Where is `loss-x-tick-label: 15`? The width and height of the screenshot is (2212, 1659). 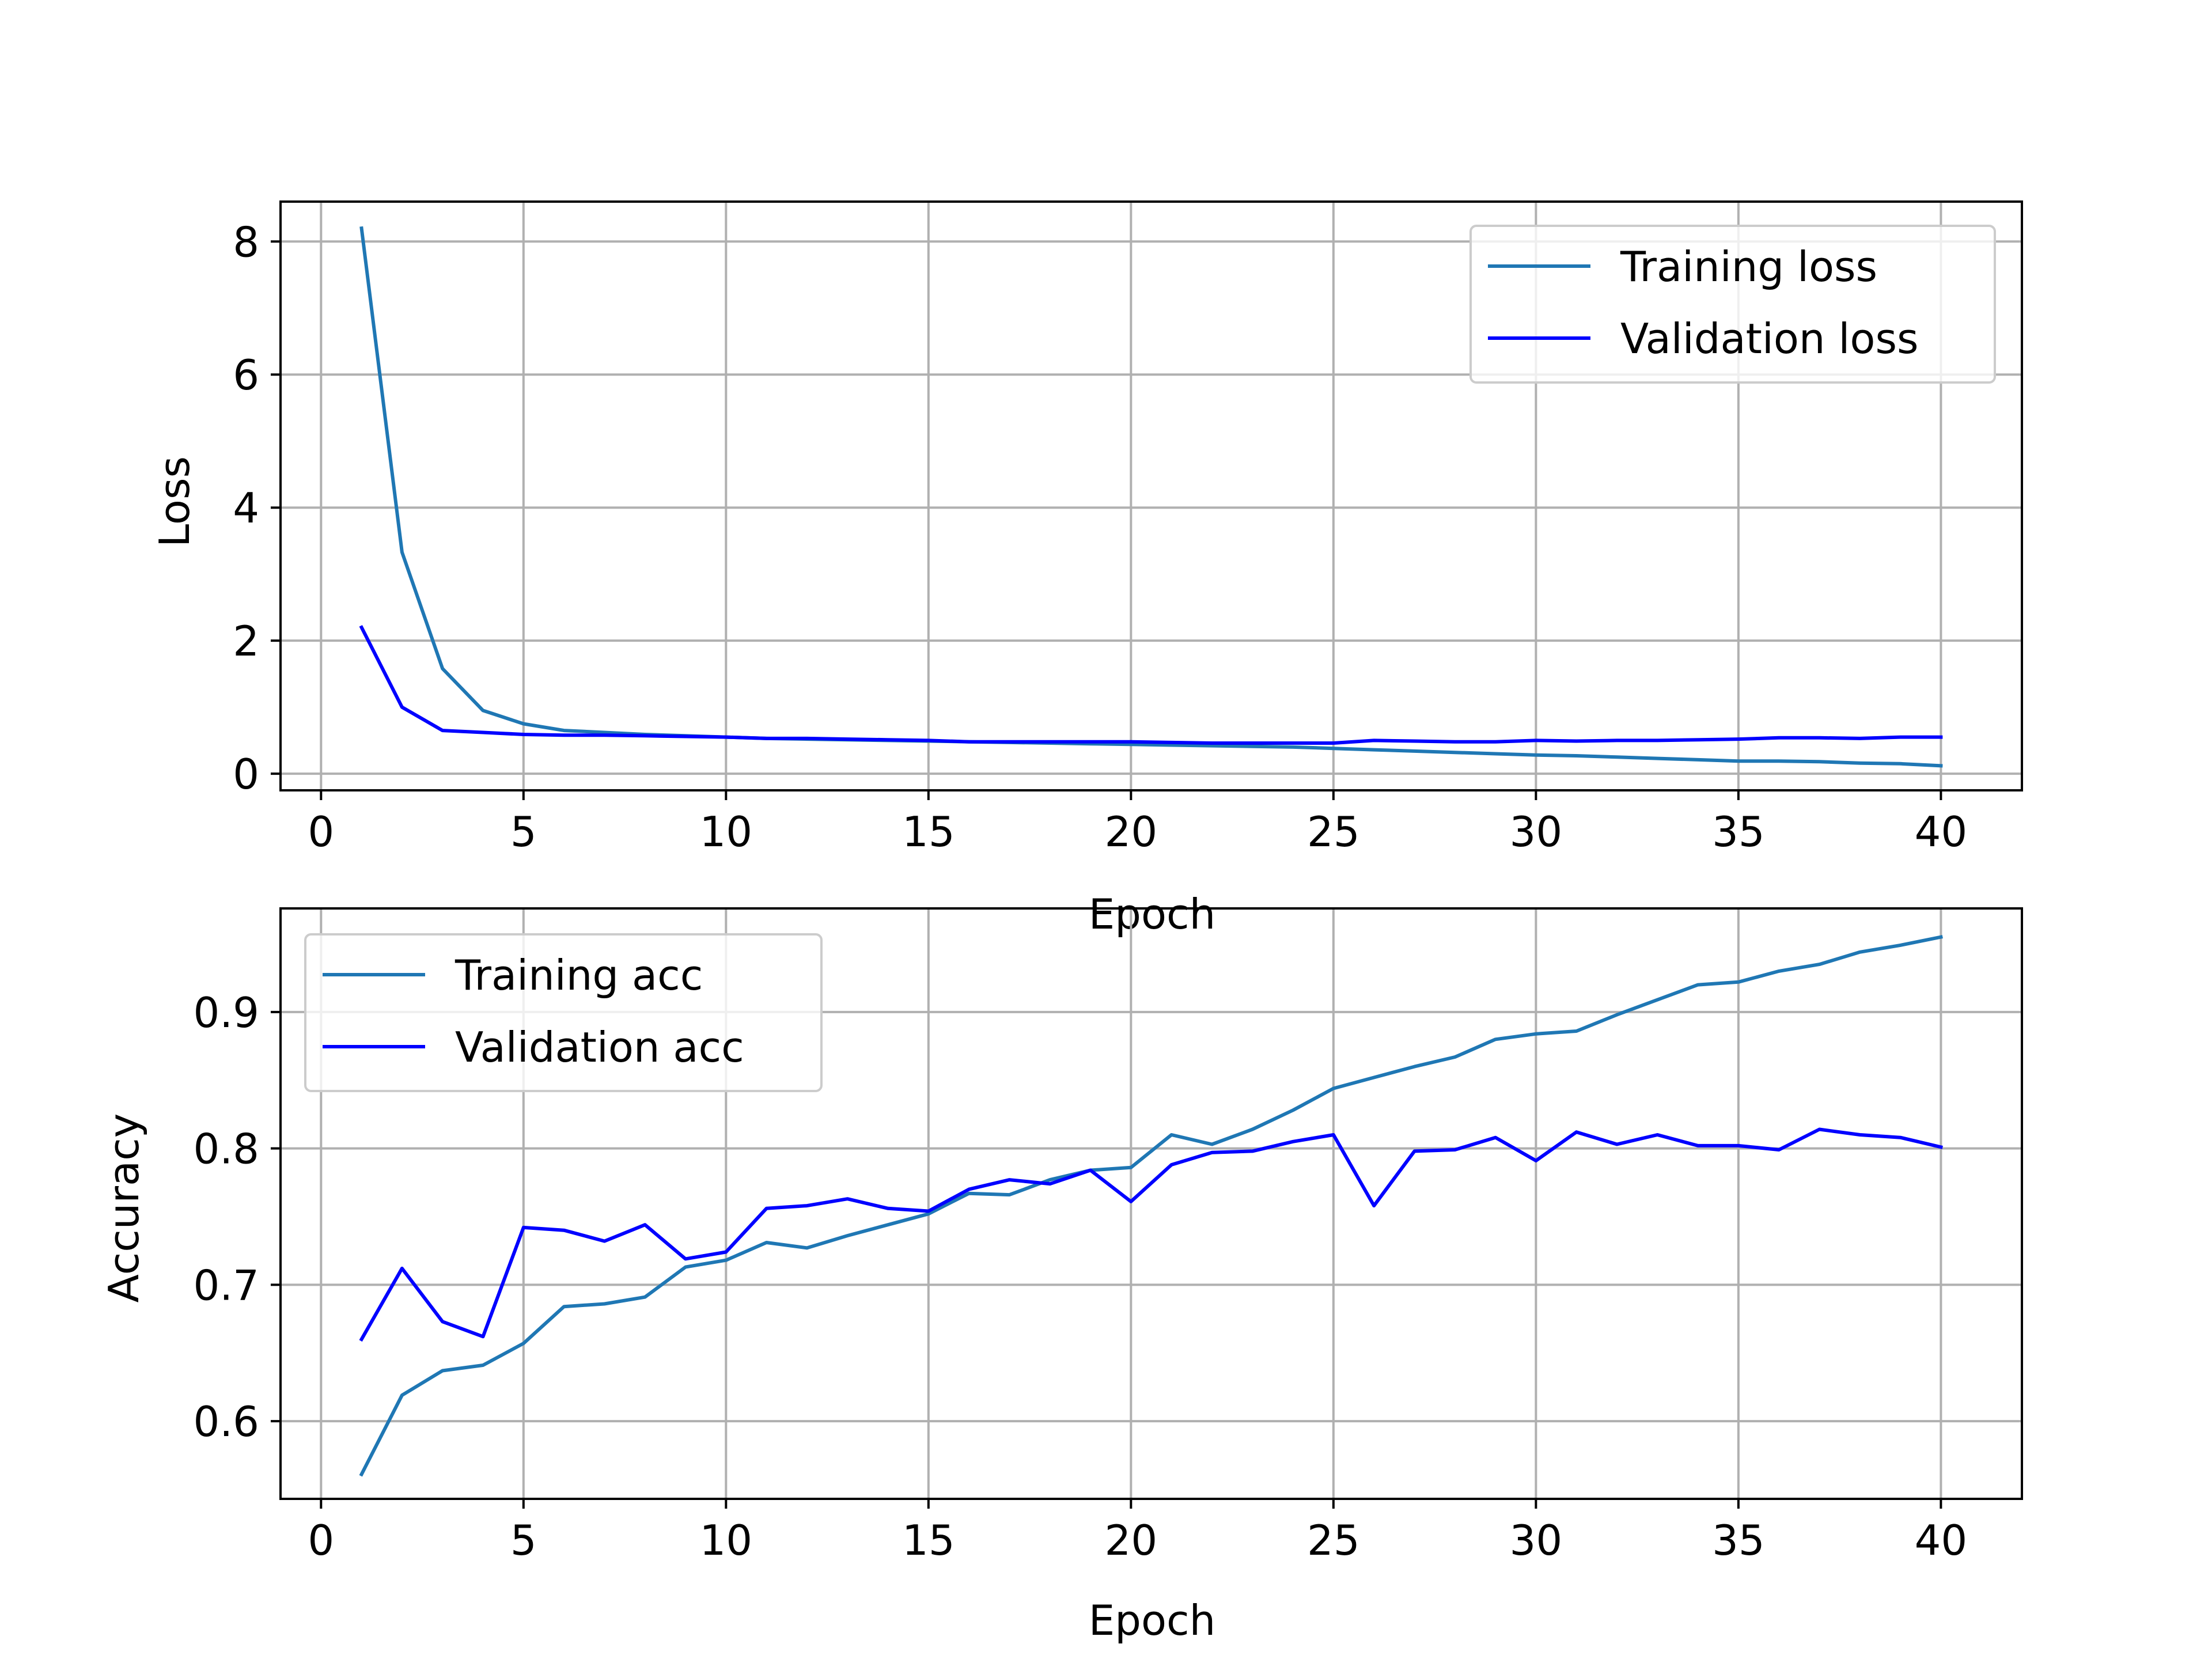
loss-x-tick-label: 15 is located at coordinates (928, 832).